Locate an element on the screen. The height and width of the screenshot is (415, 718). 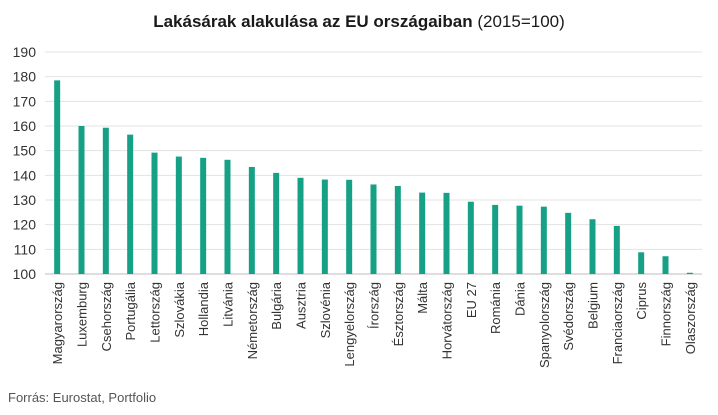
y-tick-label: 130 is located at coordinates (25, 200).